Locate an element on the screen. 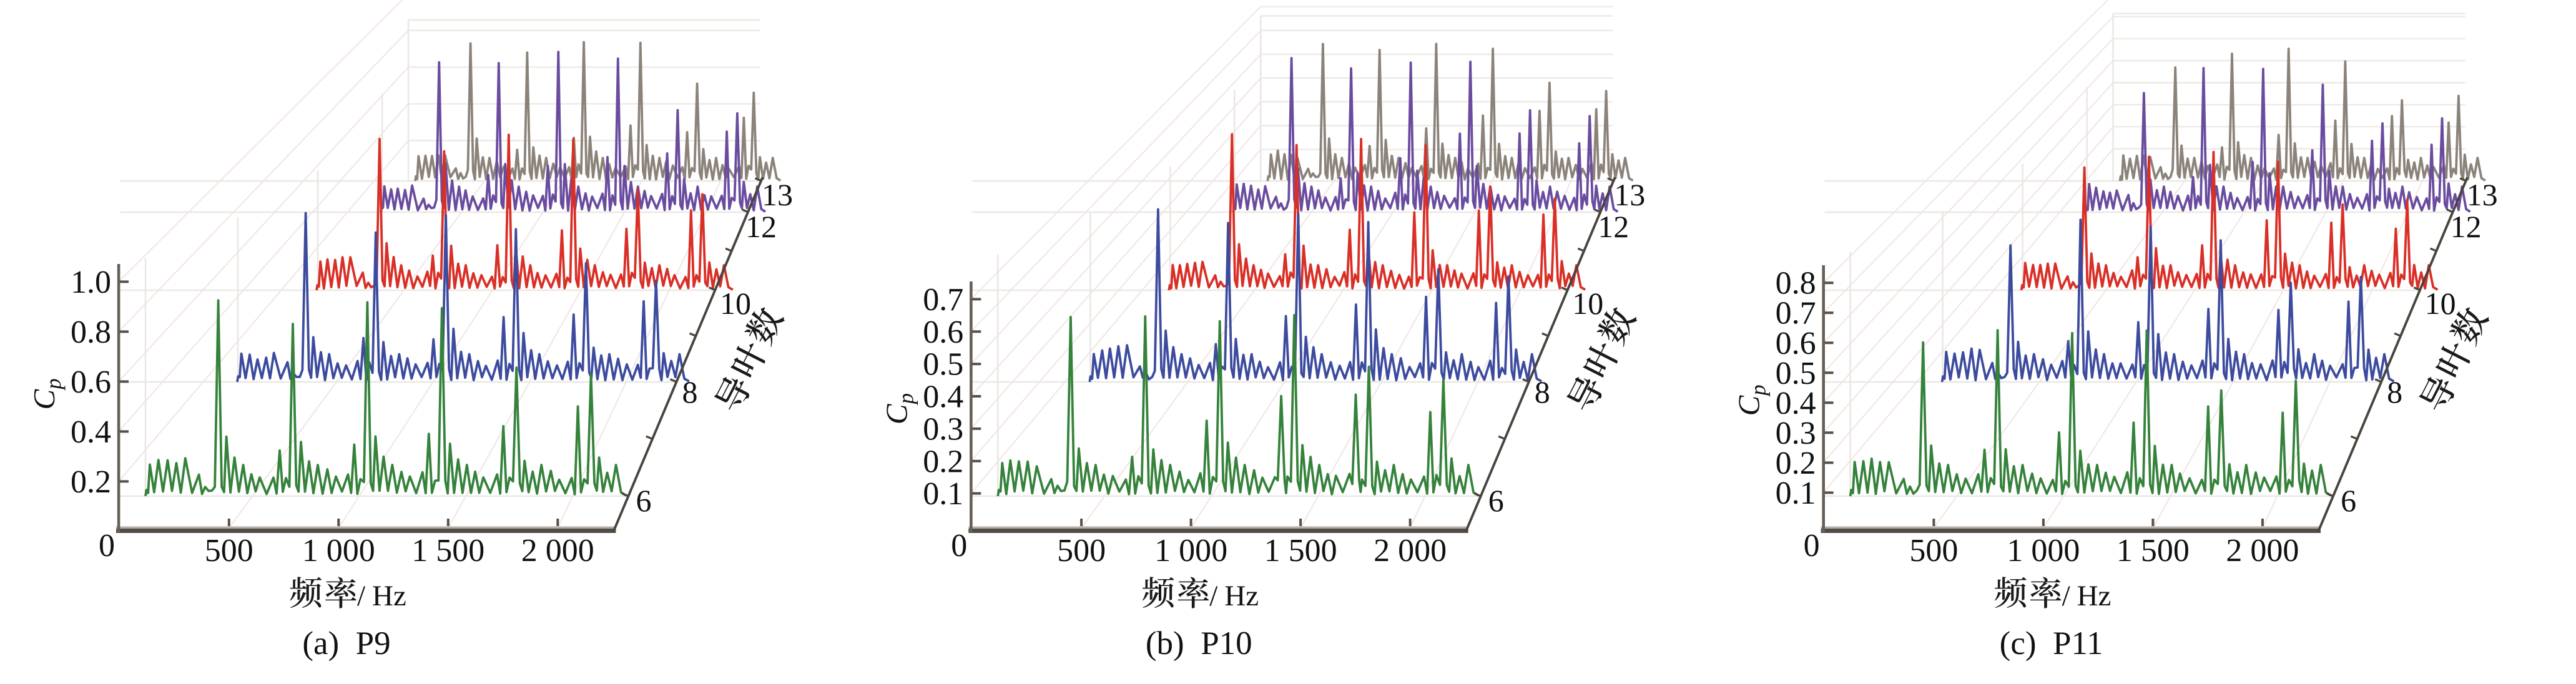 Image resolution: width=2576 pixels, height=684 pixels. svg-text: (c) P11 is located at coordinates (2051, 643).